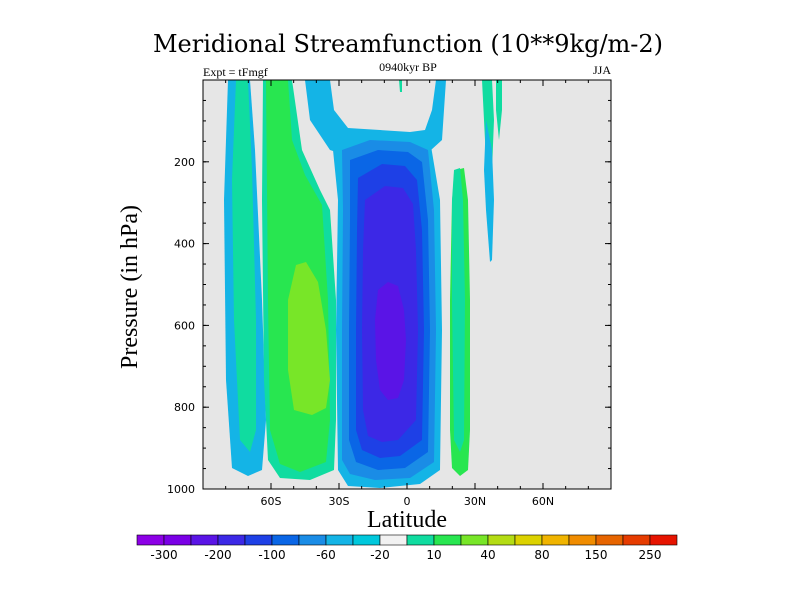 This screenshot has width=800, height=600. What do you see at coordinates (602, 70) in the screenshot?
I see `season-label: JJA` at bounding box center [602, 70].